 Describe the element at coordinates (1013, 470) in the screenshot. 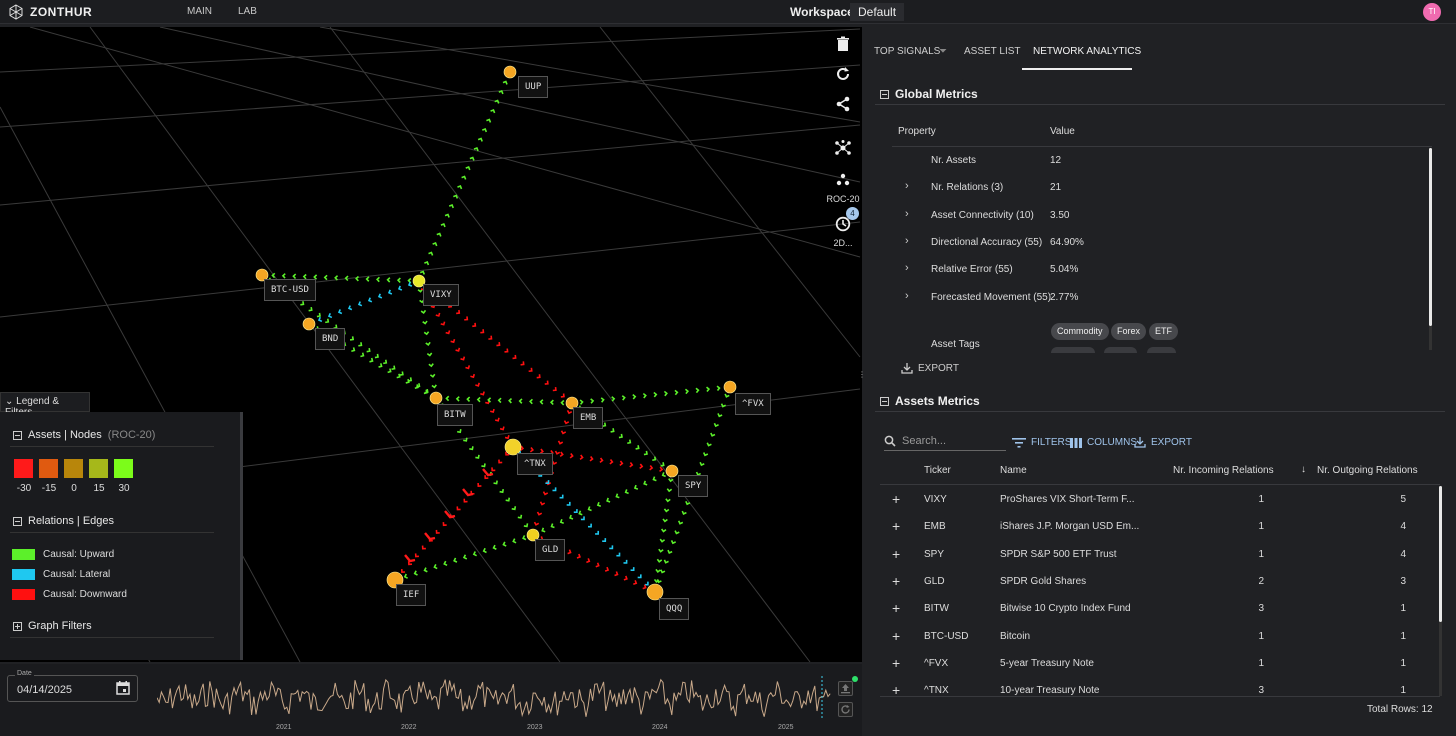

I see `col-name: Name` at that location.